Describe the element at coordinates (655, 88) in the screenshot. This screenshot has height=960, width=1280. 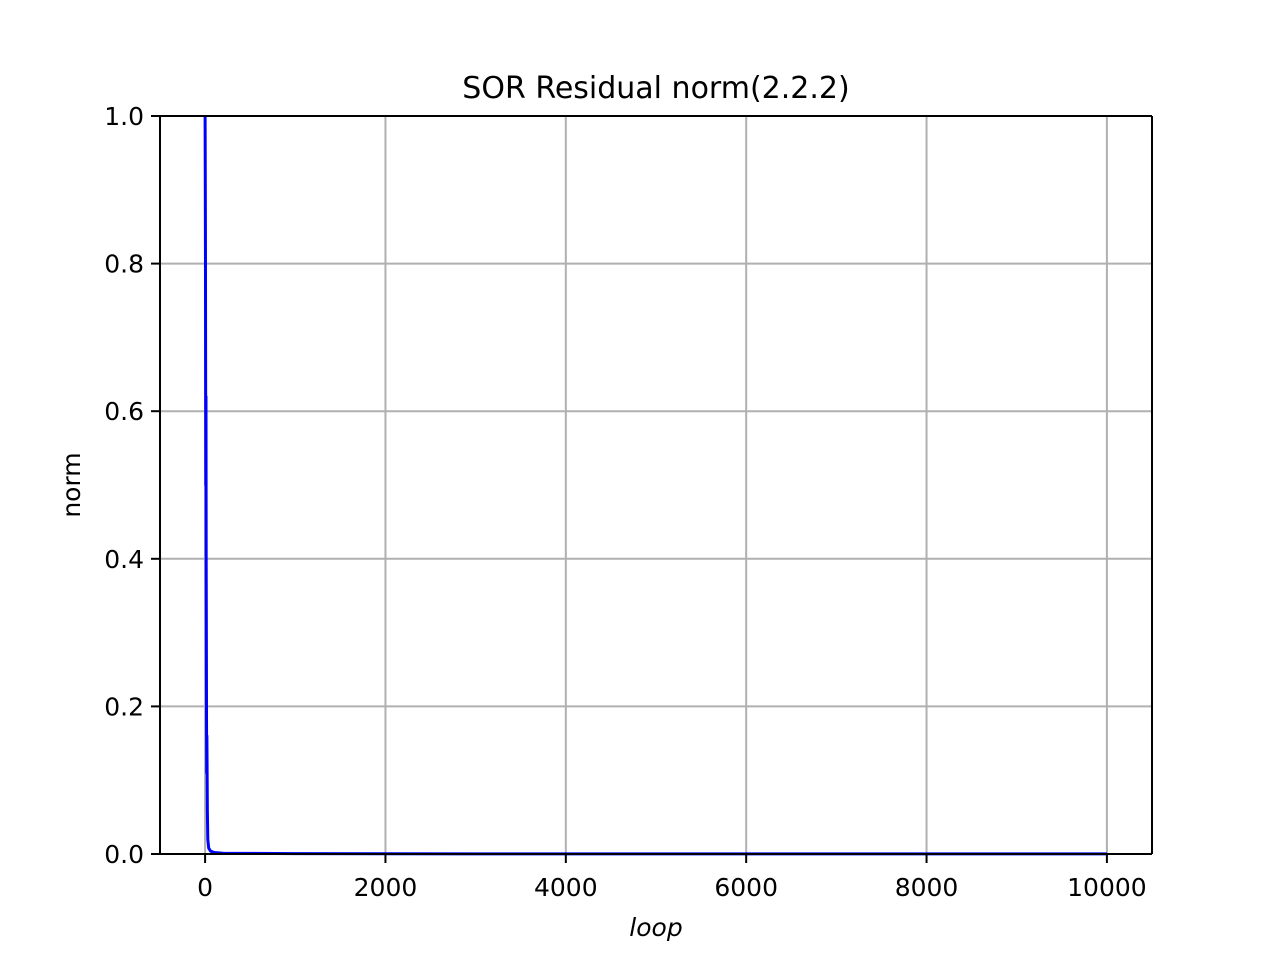
I see `chart-title: SOR Residual norm(2.2.2)` at that location.